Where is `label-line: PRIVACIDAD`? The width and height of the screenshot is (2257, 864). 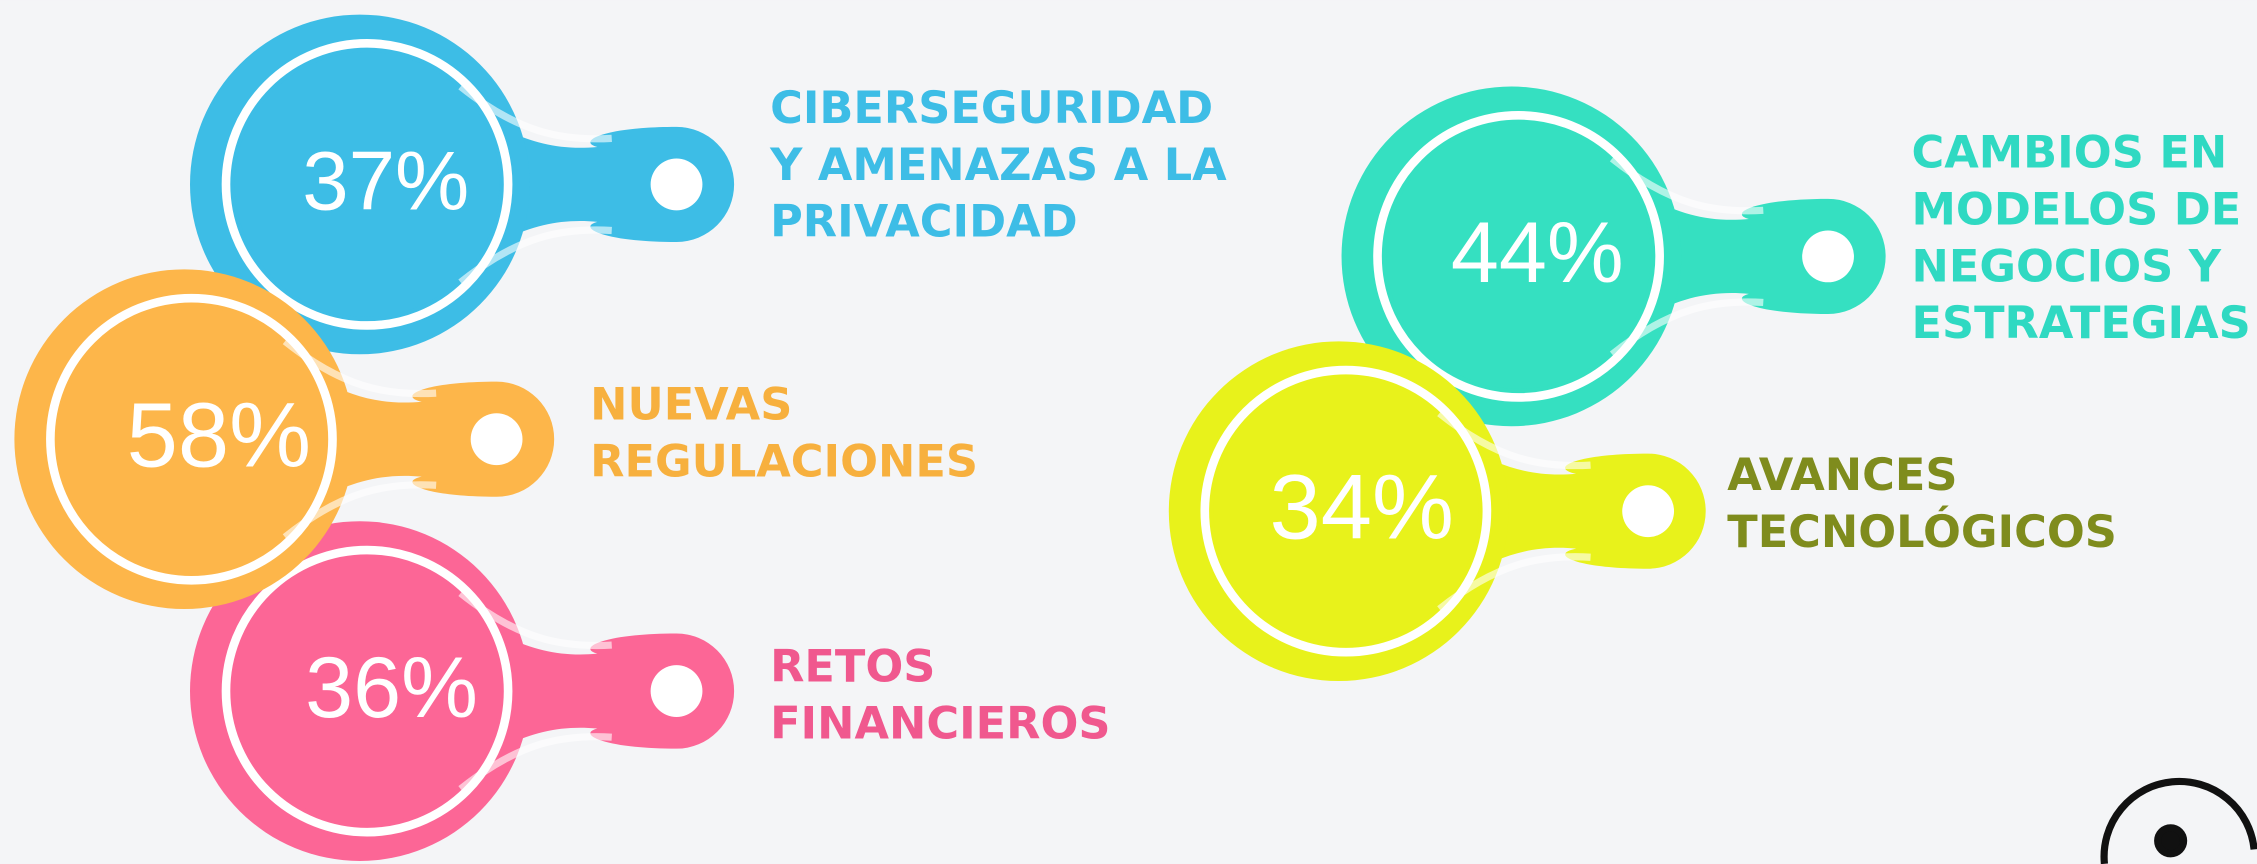 label-line: PRIVACIDAD is located at coordinates (924, 222).